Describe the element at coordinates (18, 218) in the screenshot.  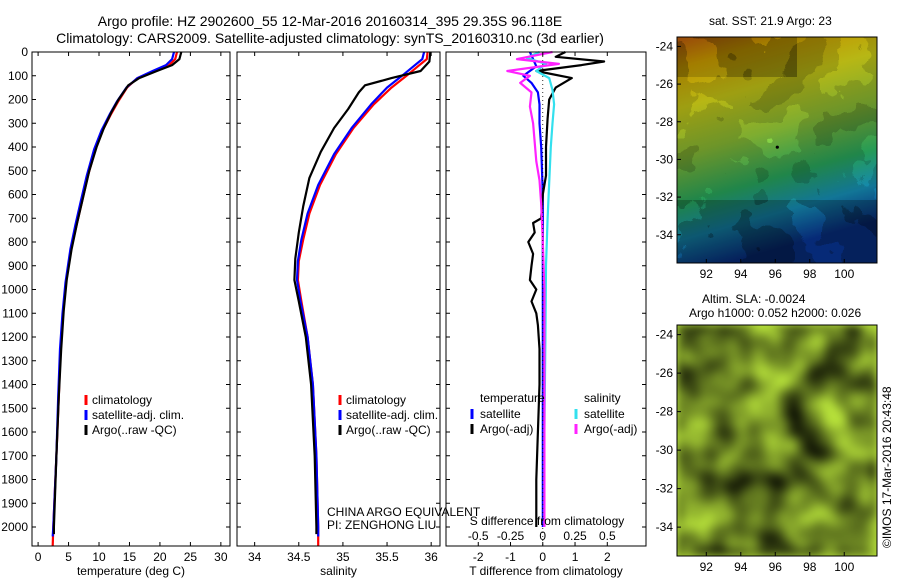
I see `y-tick-label: 700` at that location.